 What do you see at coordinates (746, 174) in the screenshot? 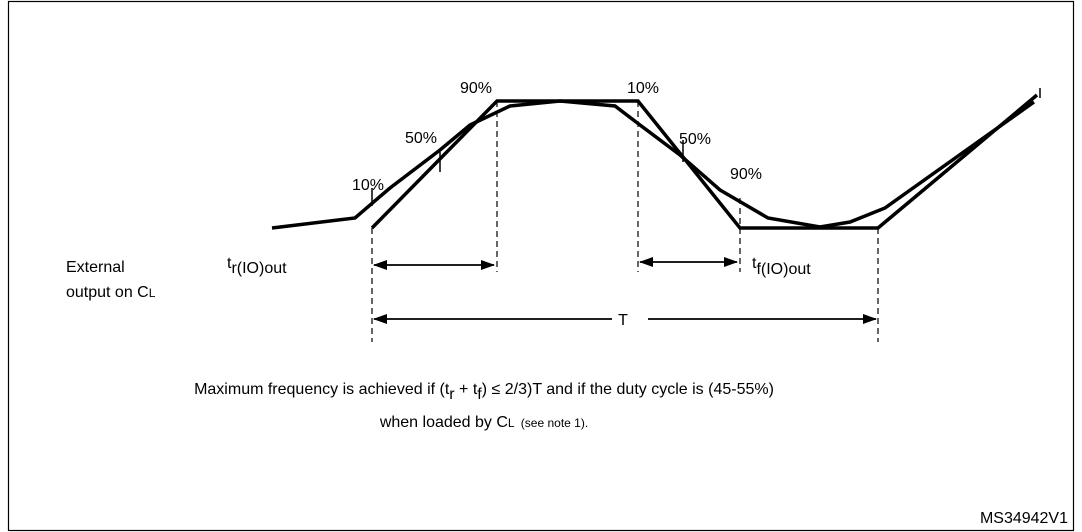
I see `fall-label: 90%` at bounding box center [746, 174].